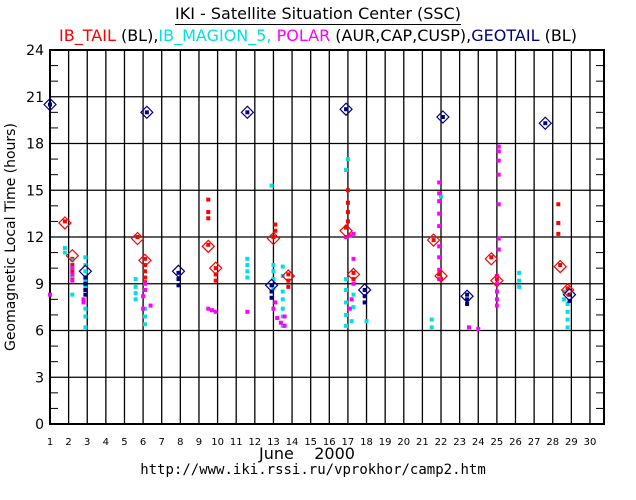 This screenshot has height=500, width=636. I want to click on x-tick-label: 7, so click(162, 442).